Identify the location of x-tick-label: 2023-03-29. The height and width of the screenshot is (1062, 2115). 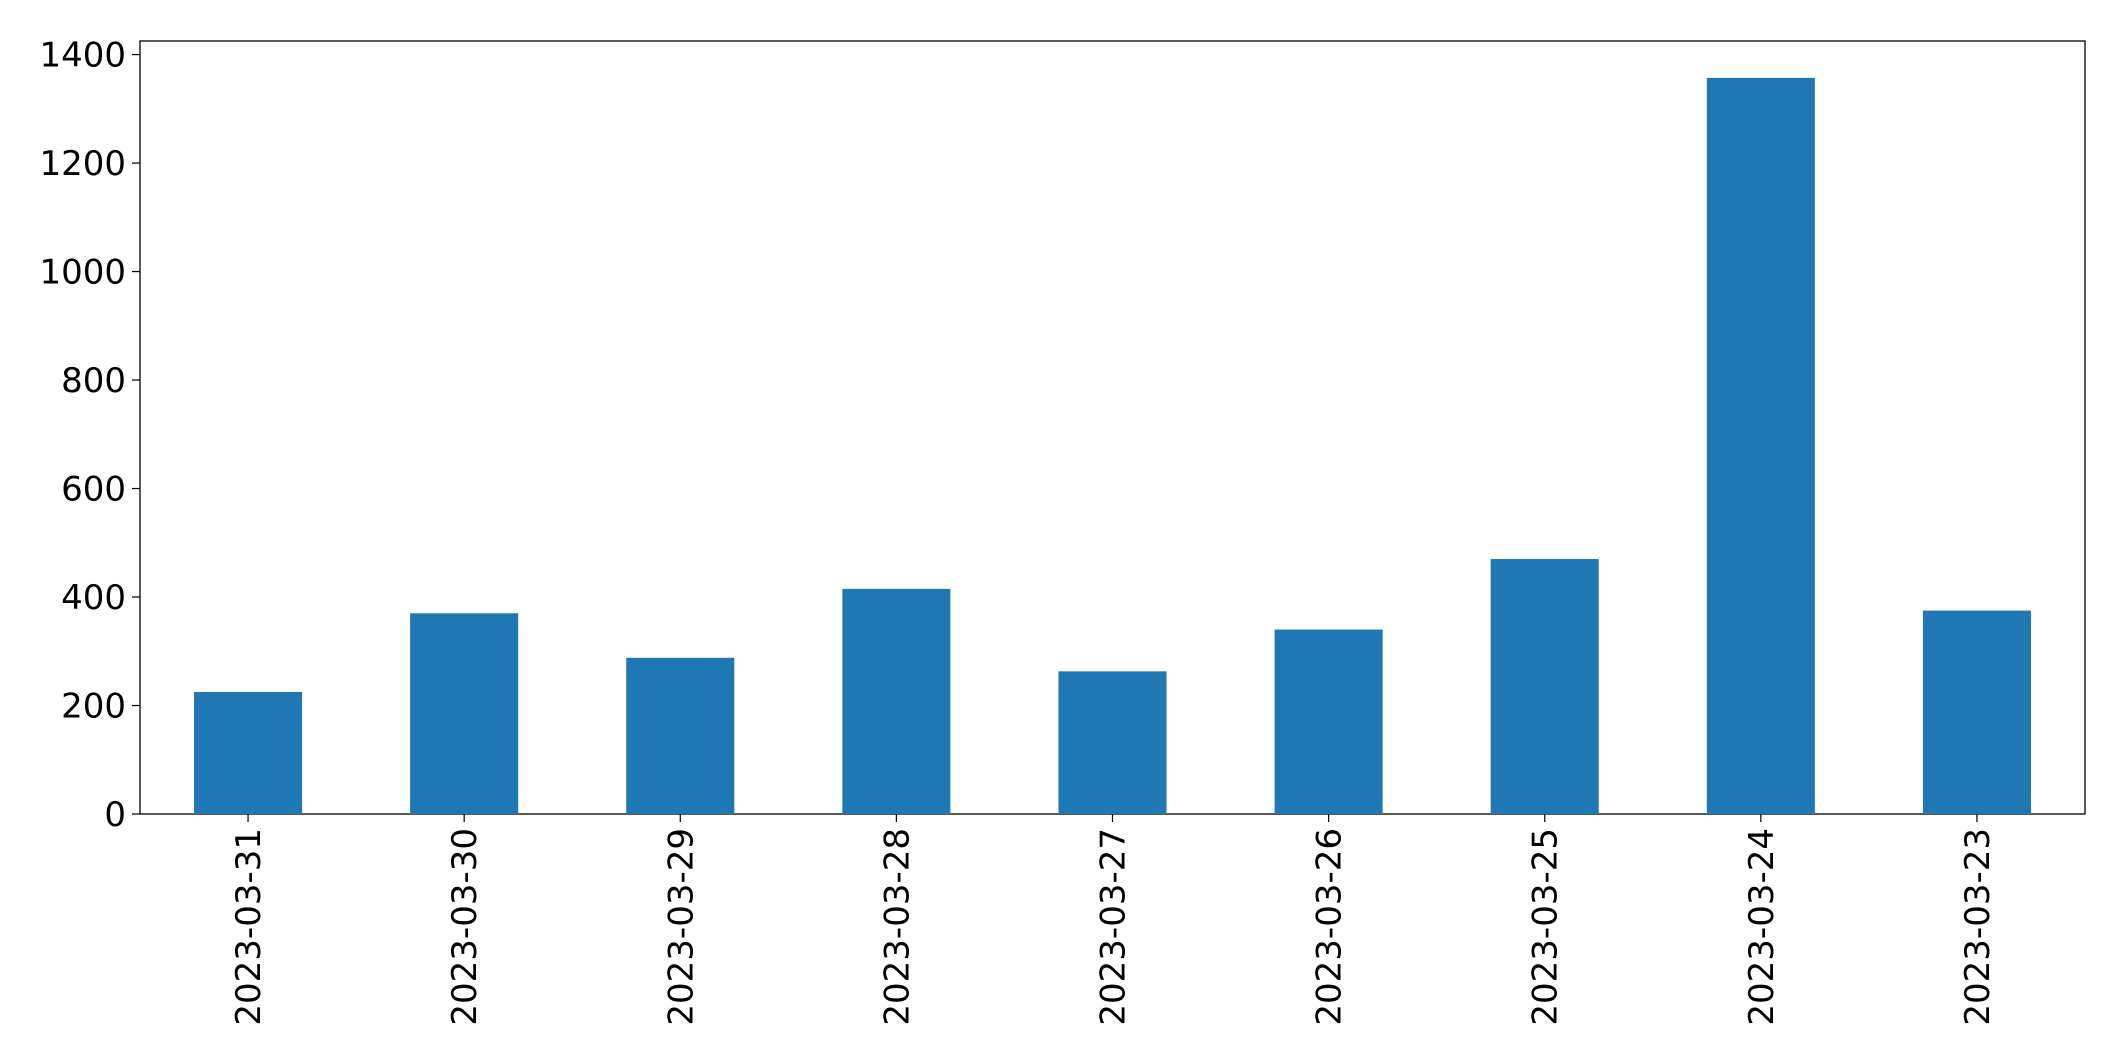
(681, 927).